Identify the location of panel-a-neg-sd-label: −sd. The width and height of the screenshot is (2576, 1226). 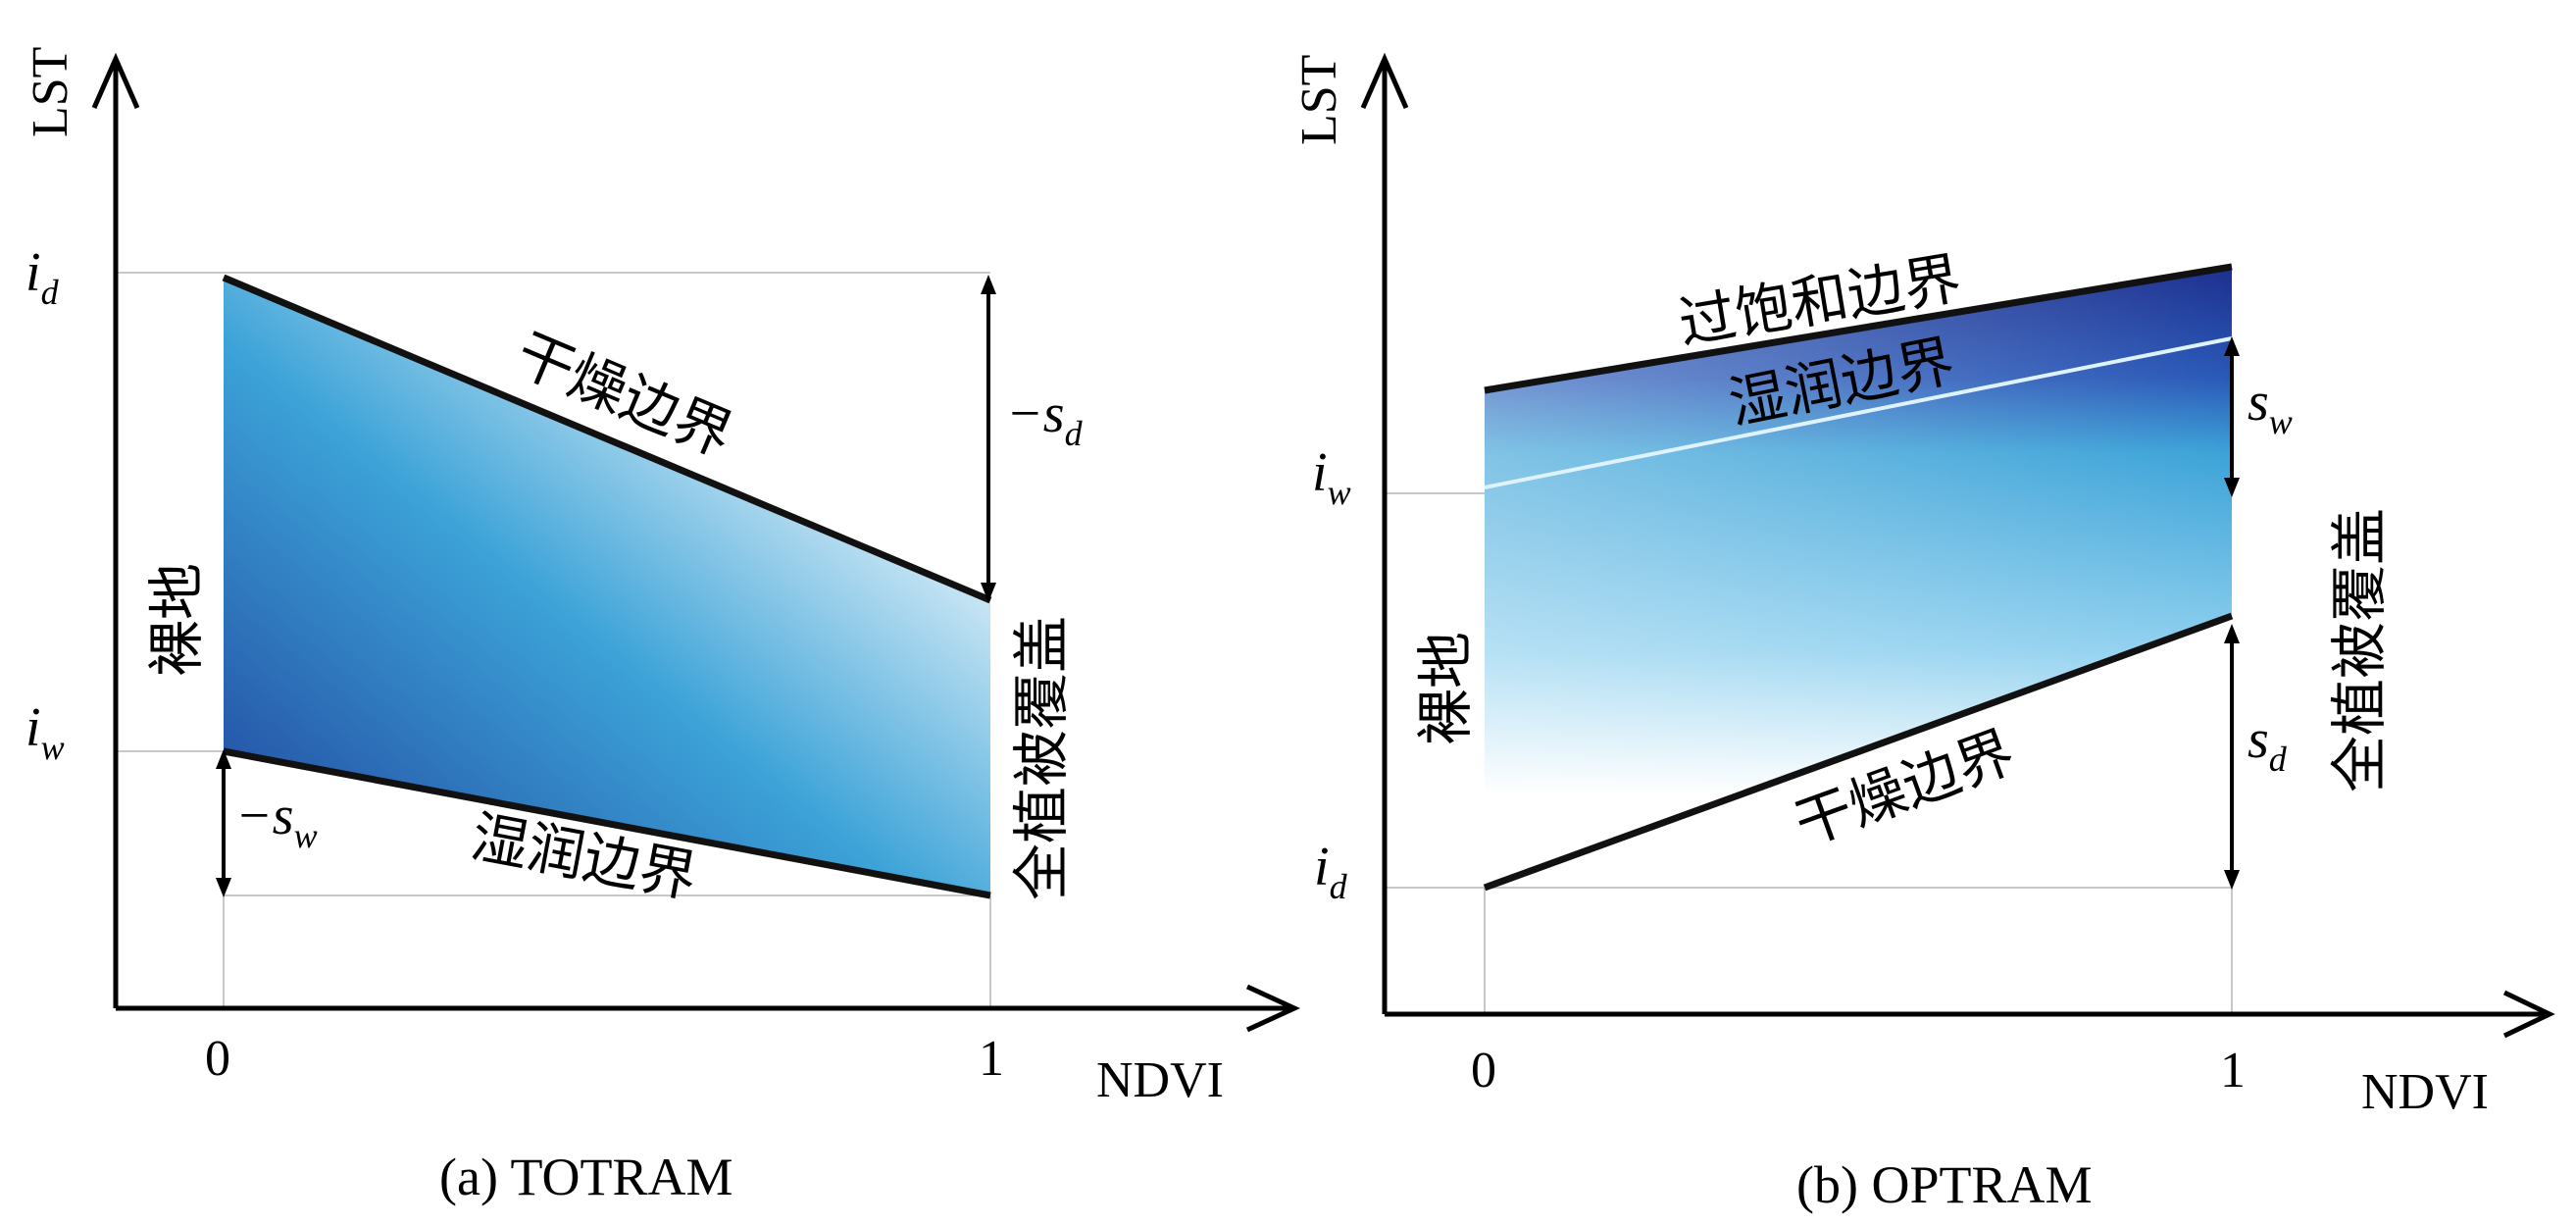
(1045, 418).